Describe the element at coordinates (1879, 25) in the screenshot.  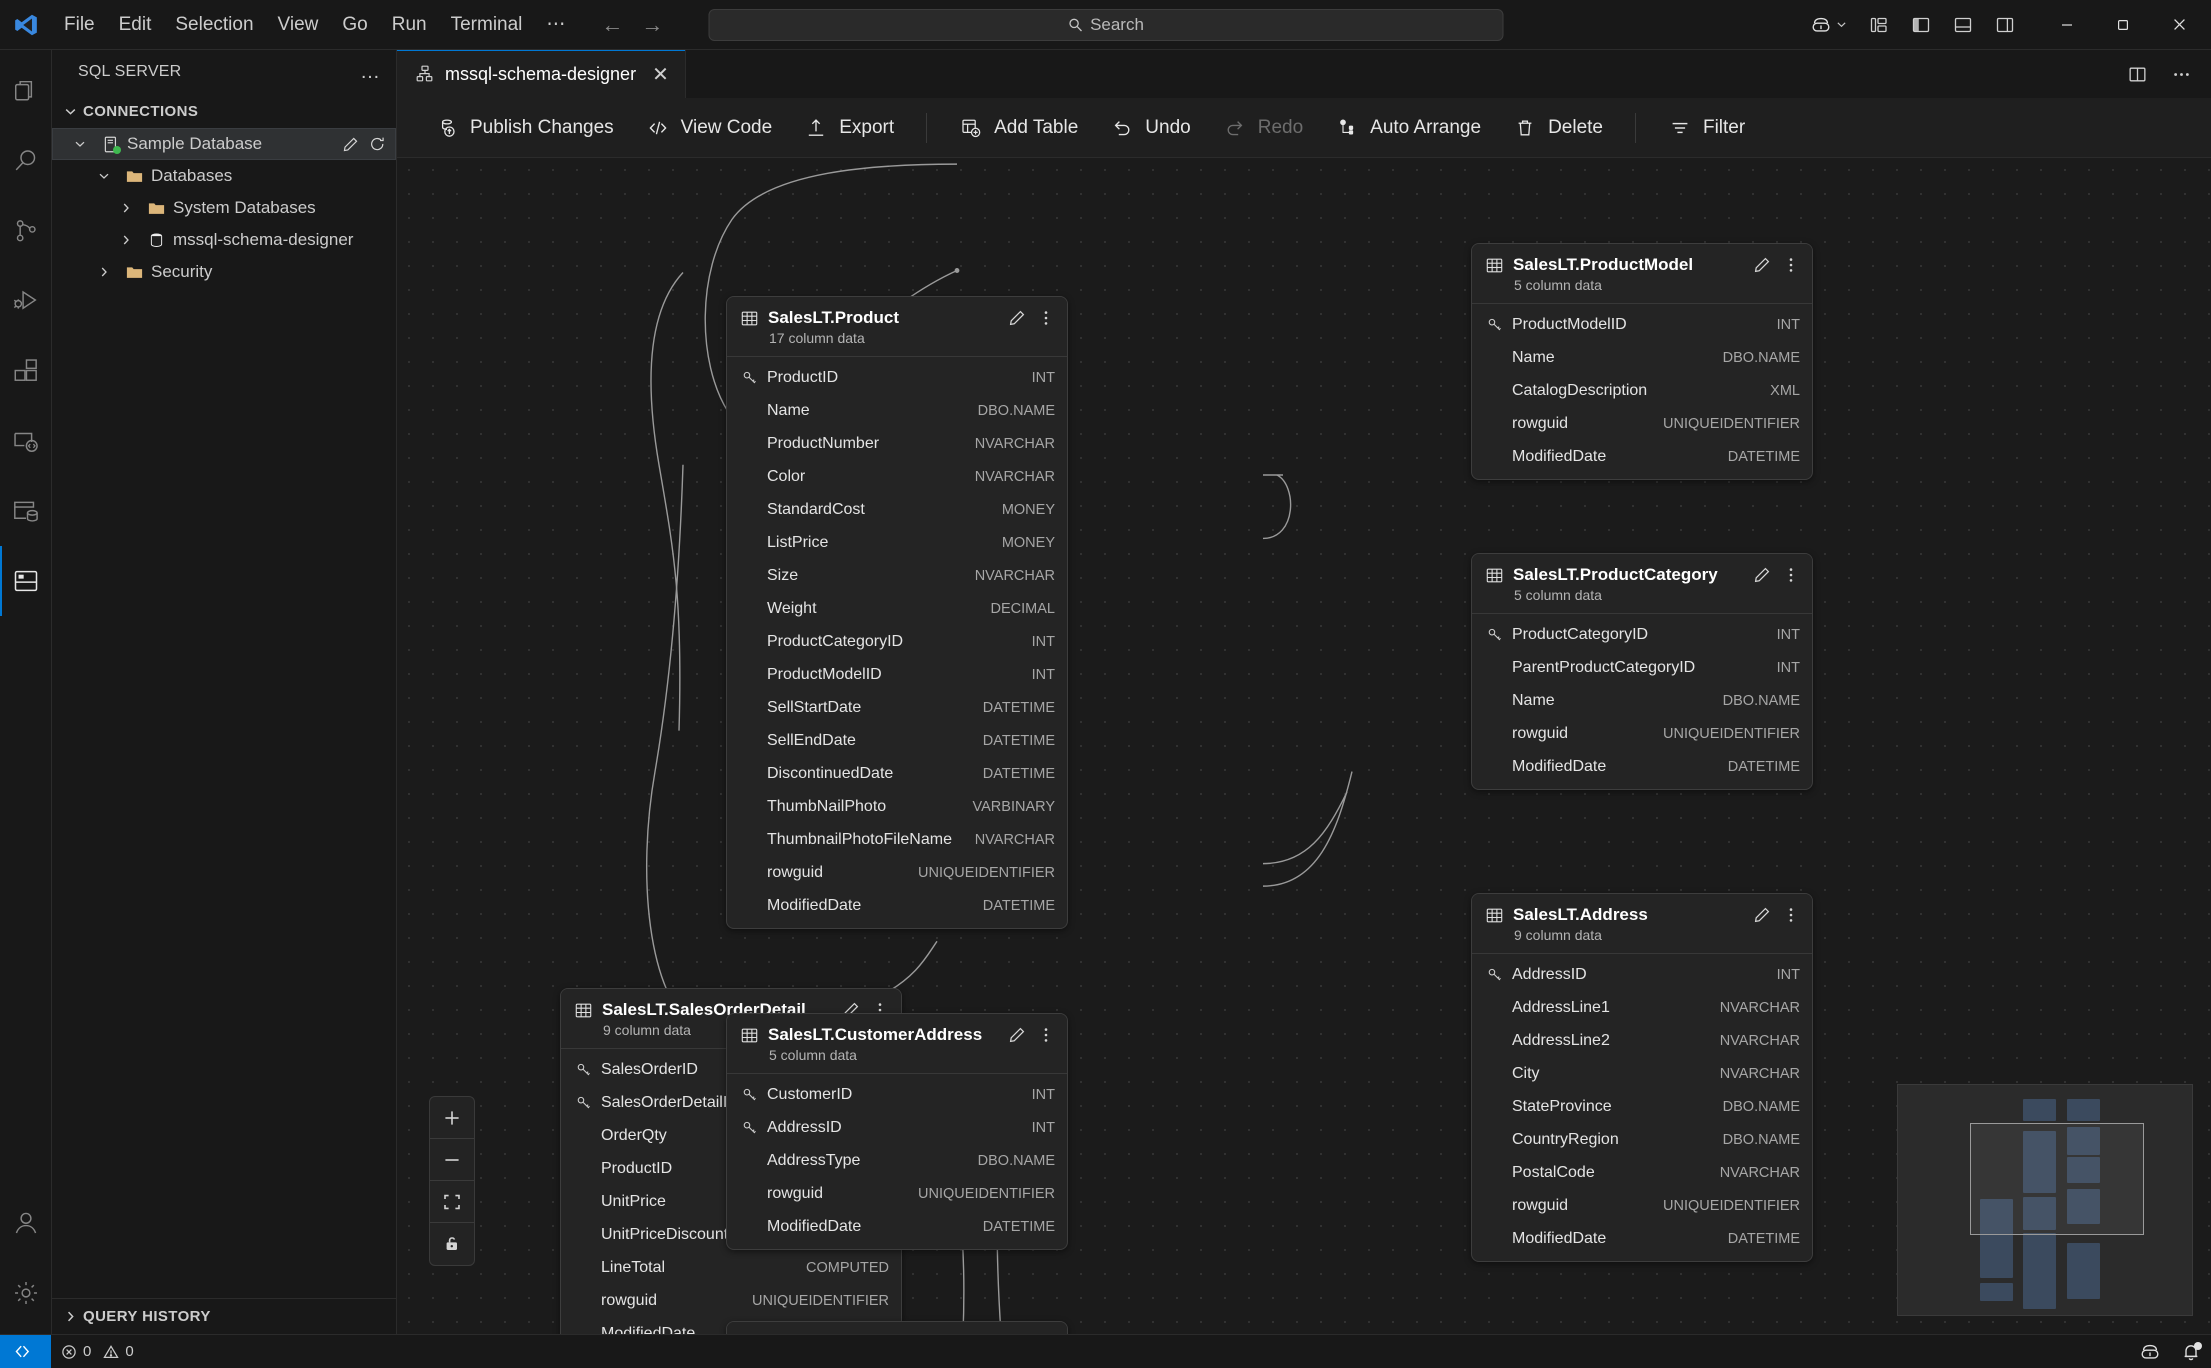
I see `customize-layout-icon` at that location.